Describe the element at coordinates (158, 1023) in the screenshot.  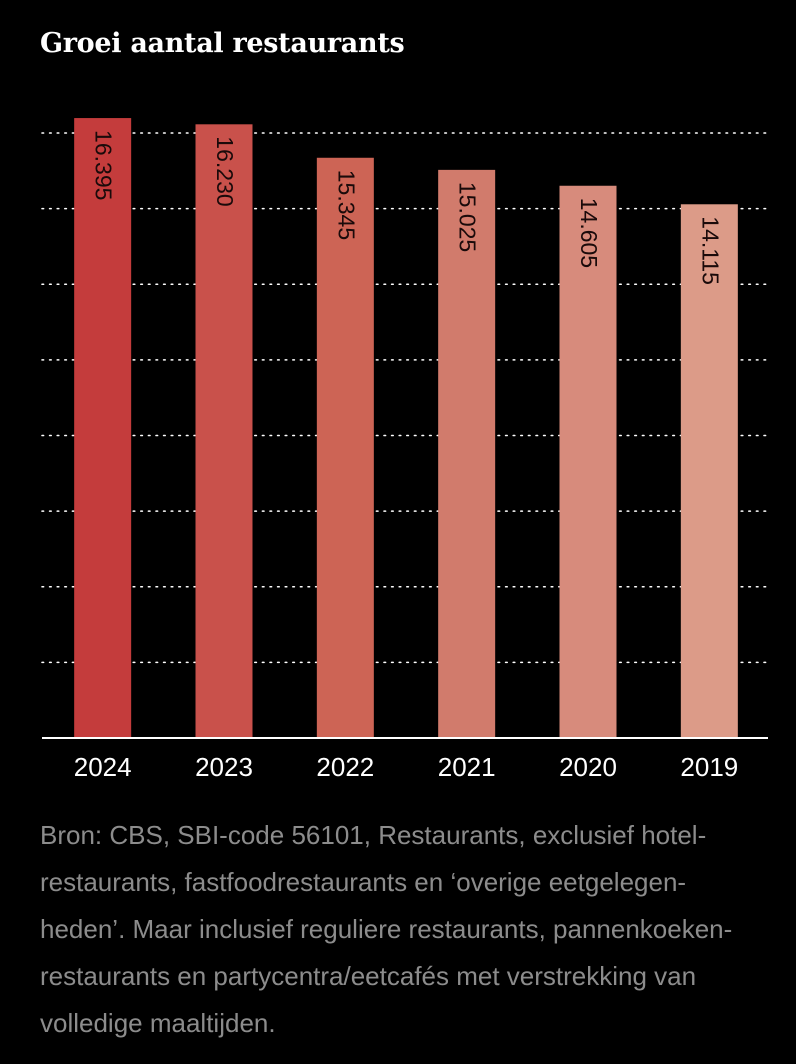
I see `source-line-5: volledige maaltijden.` at that location.